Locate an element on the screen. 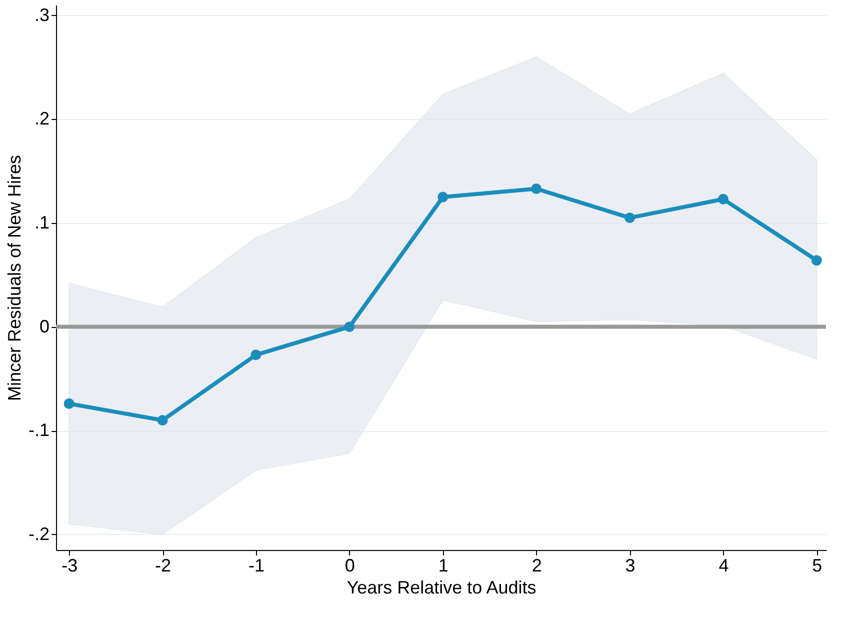 The width and height of the screenshot is (868, 620). x-tick-label: -3 is located at coordinates (70, 566).